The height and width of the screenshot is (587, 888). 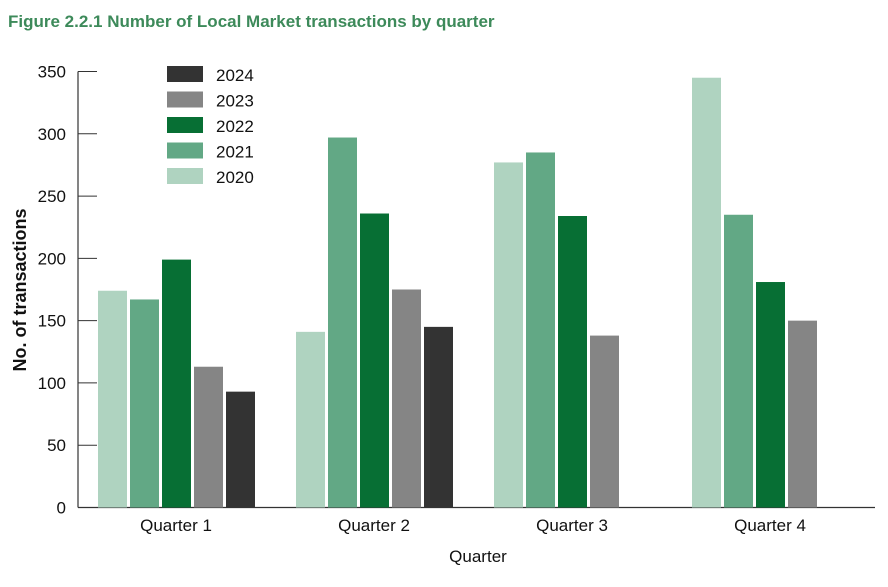 I want to click on y-tick-label: 0, so click(x=61, y=508).